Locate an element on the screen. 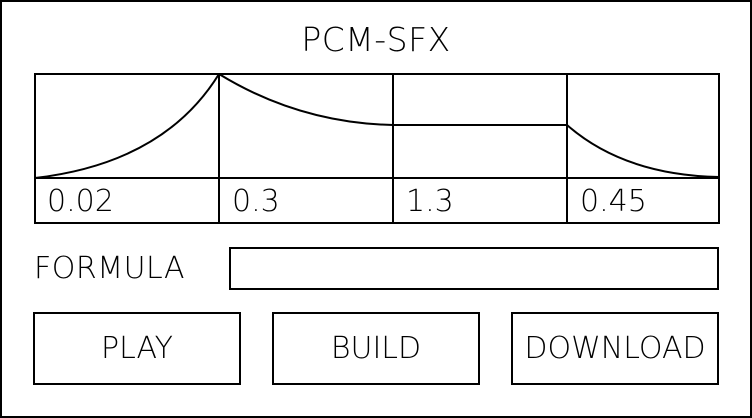 The image size is (752, 418). build-button: BUILD is located at coordinates (376, 348).